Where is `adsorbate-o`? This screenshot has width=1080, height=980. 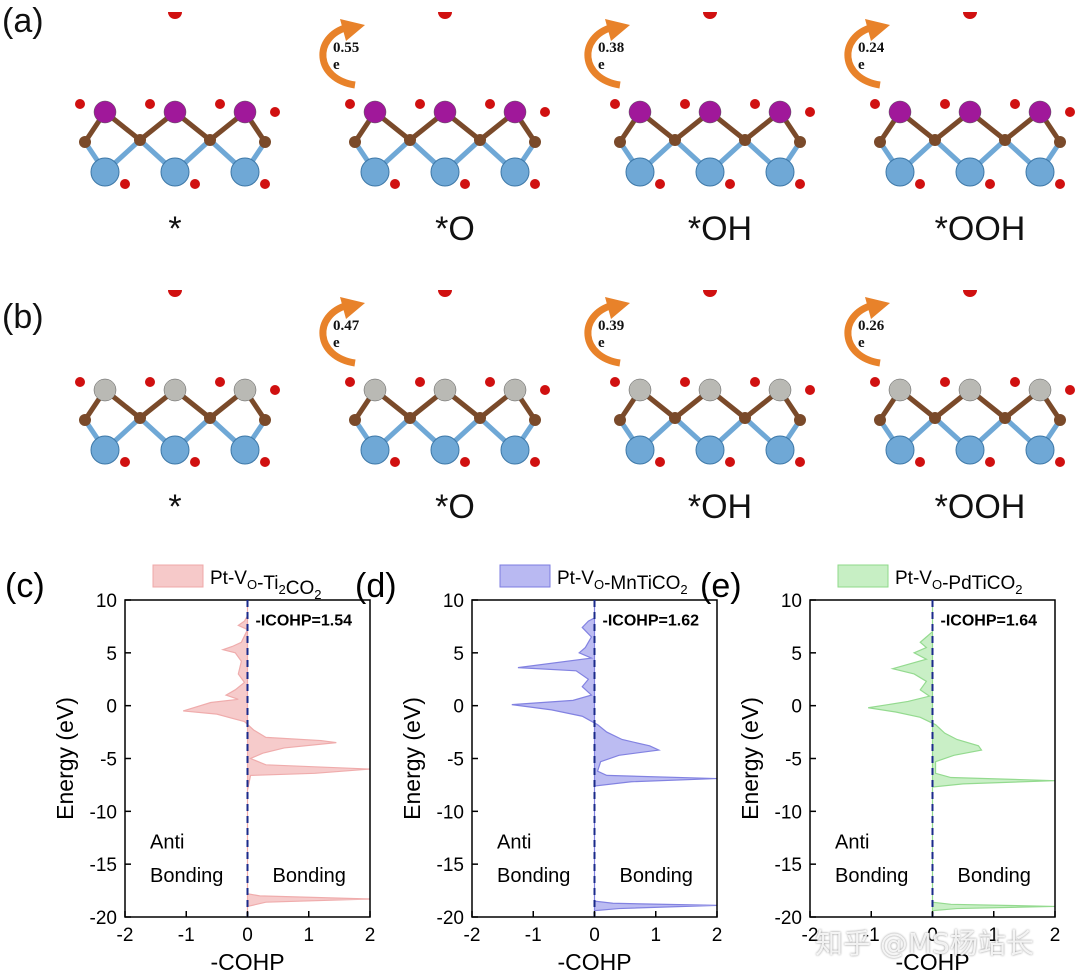
adsorbate-o is located at coordinates (970, 293).